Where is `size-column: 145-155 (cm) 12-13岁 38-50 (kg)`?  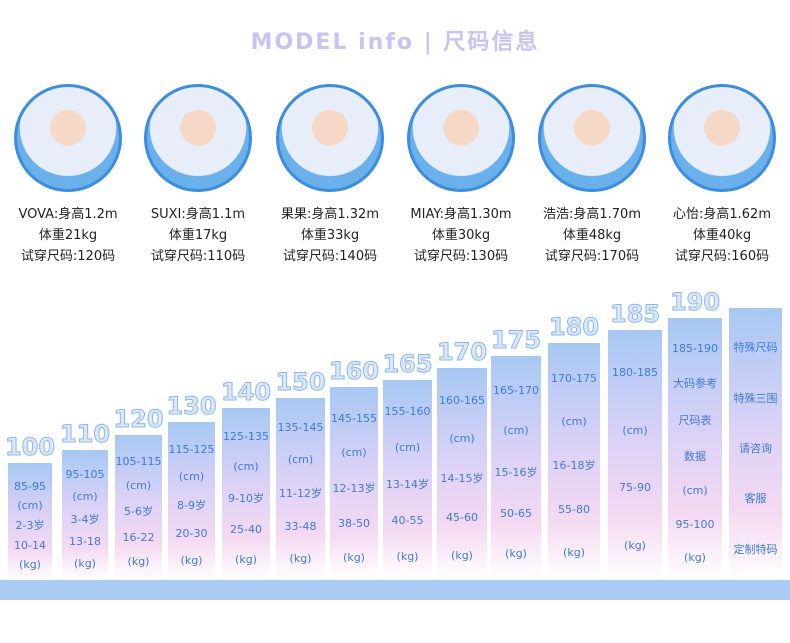 size-column: 145-155 (cm) 12-13岁 38-50 (kg) is located at coordinates (354, 483).